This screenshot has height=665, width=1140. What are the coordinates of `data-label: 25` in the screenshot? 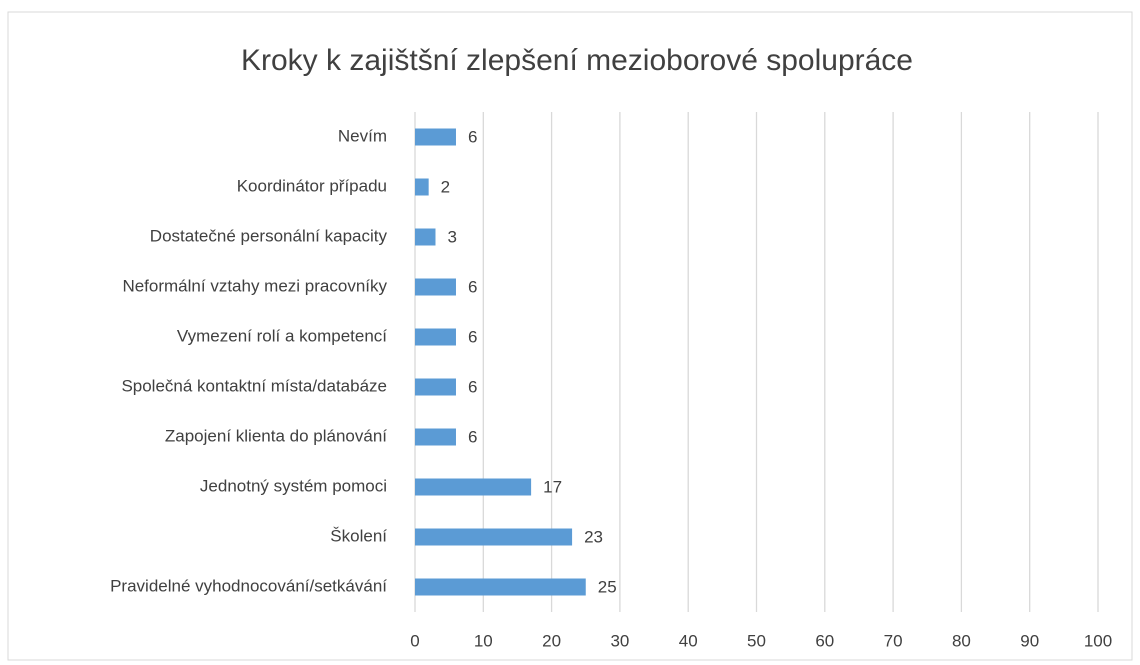 It's located at (607, 586).